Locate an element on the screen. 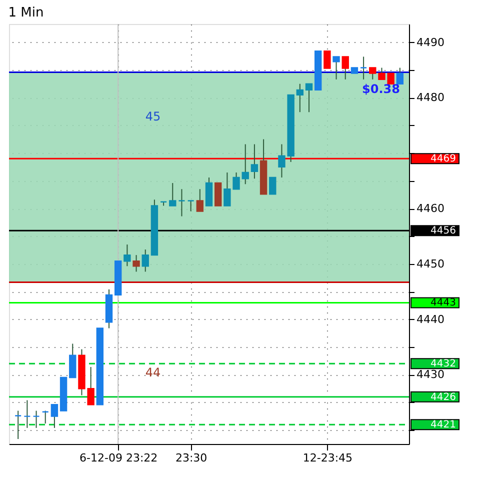 The width and height of the screenshot is (492, 492). annotation: 44 is located at coordinates (153, 373).